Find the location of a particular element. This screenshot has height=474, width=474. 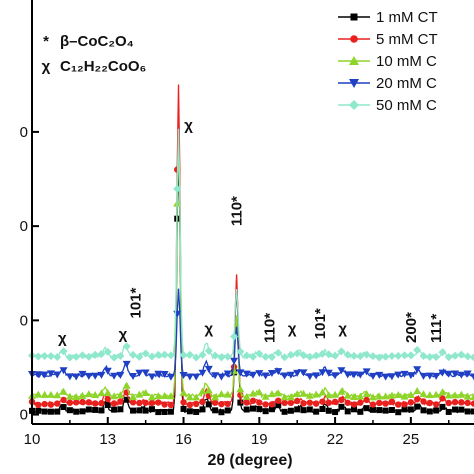

peak-label-8: 101* is located at coordinates (320, 323).